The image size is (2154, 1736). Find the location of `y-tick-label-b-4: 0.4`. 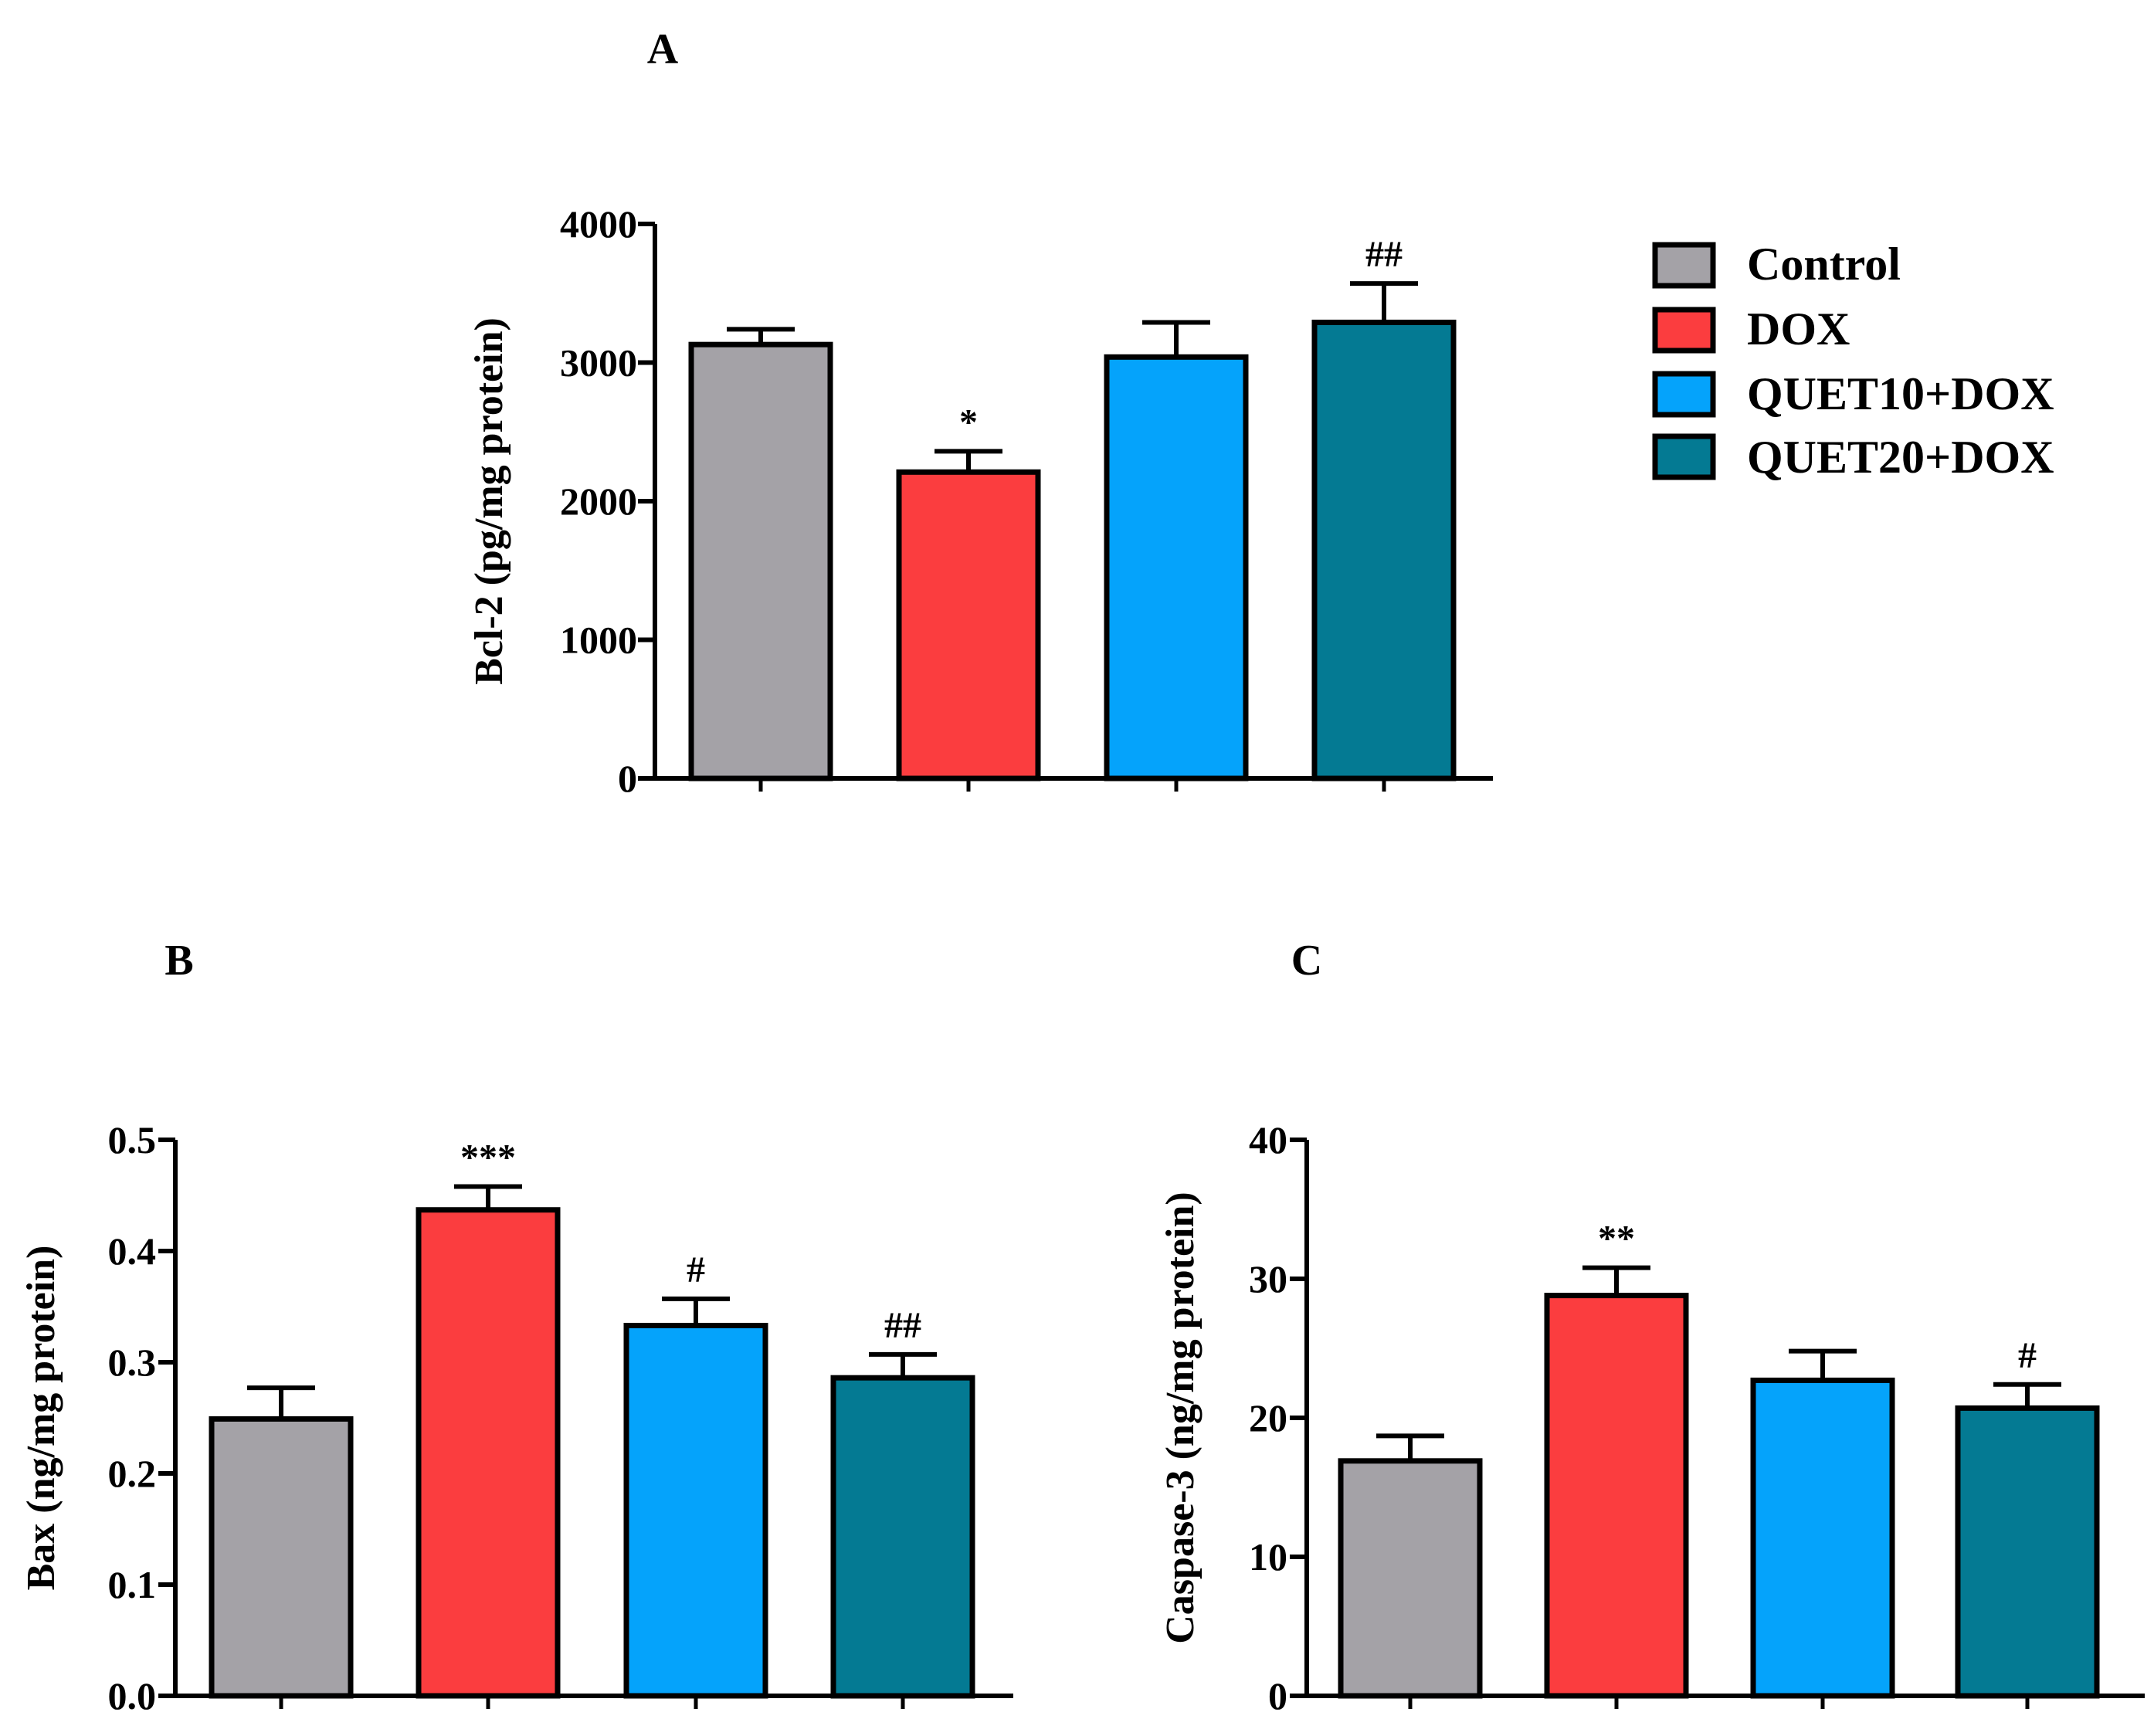

y-tick-label-b-4: 0.4 is located at coordinates (132, 1251).